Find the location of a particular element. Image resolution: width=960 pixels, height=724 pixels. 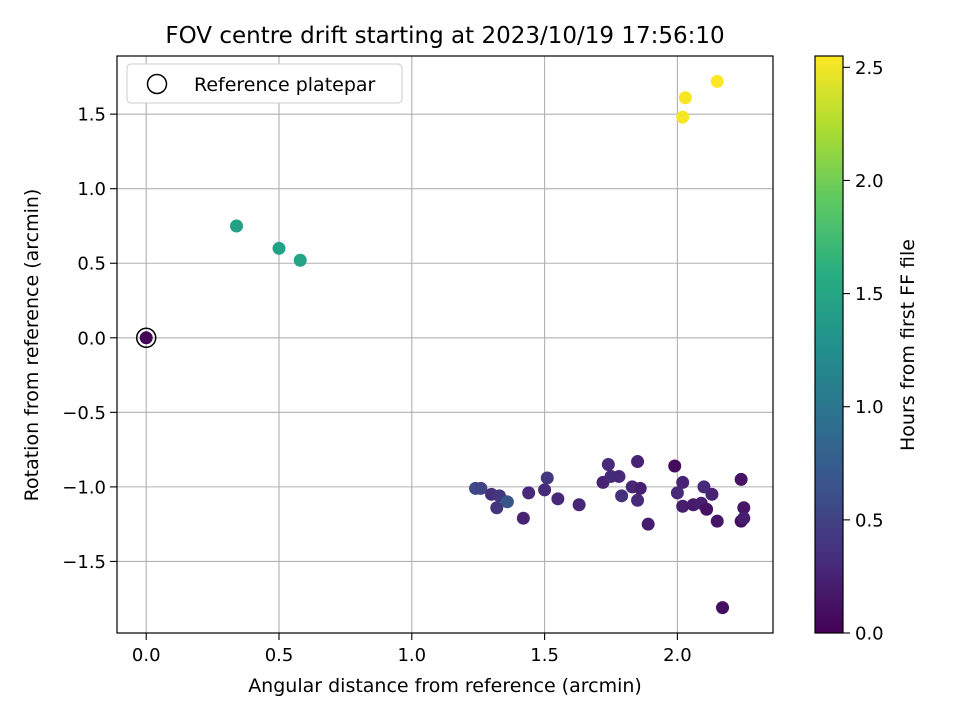

y-tick-label: −0.5 is located at coordinates (84, 413).